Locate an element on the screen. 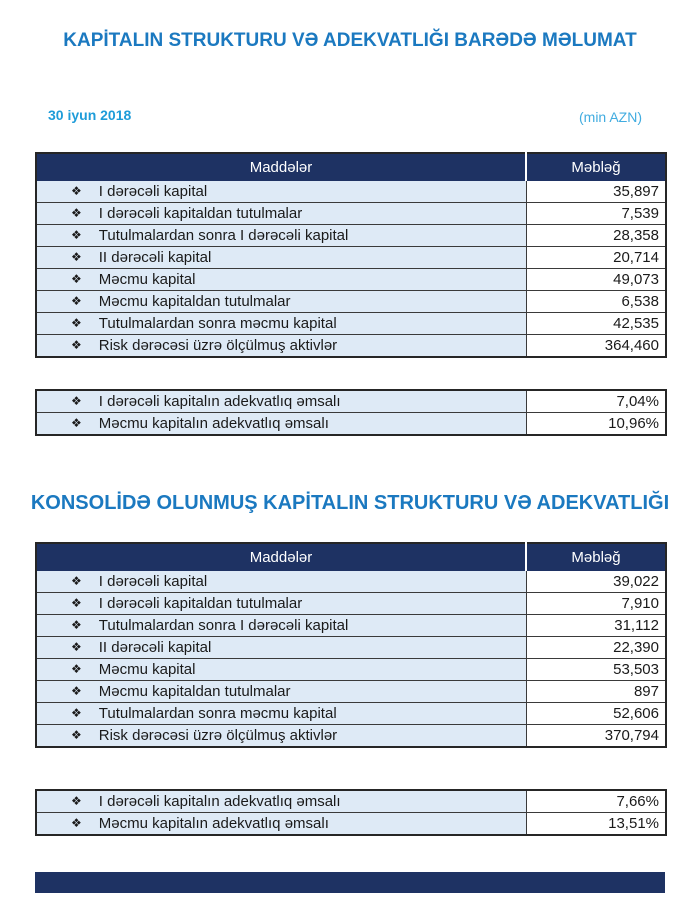 This screenshot has width=700, height=900. row-label-cell: ❖ Məcmu kapital is located at coordinates (281, 279).